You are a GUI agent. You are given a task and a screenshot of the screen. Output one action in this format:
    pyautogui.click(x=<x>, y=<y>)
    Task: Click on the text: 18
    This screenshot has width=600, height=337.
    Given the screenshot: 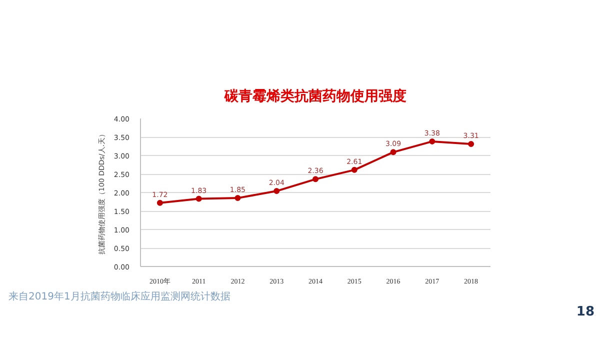 What is the action you would take?
    pyautogui.click(x=585, y=312)
    